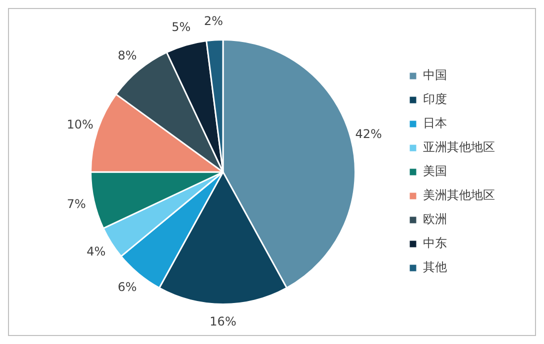  What do you see at coordinates (435, 243) in the screenshot?
I see `legend-label: 中东` at bounding box center [435, 243].